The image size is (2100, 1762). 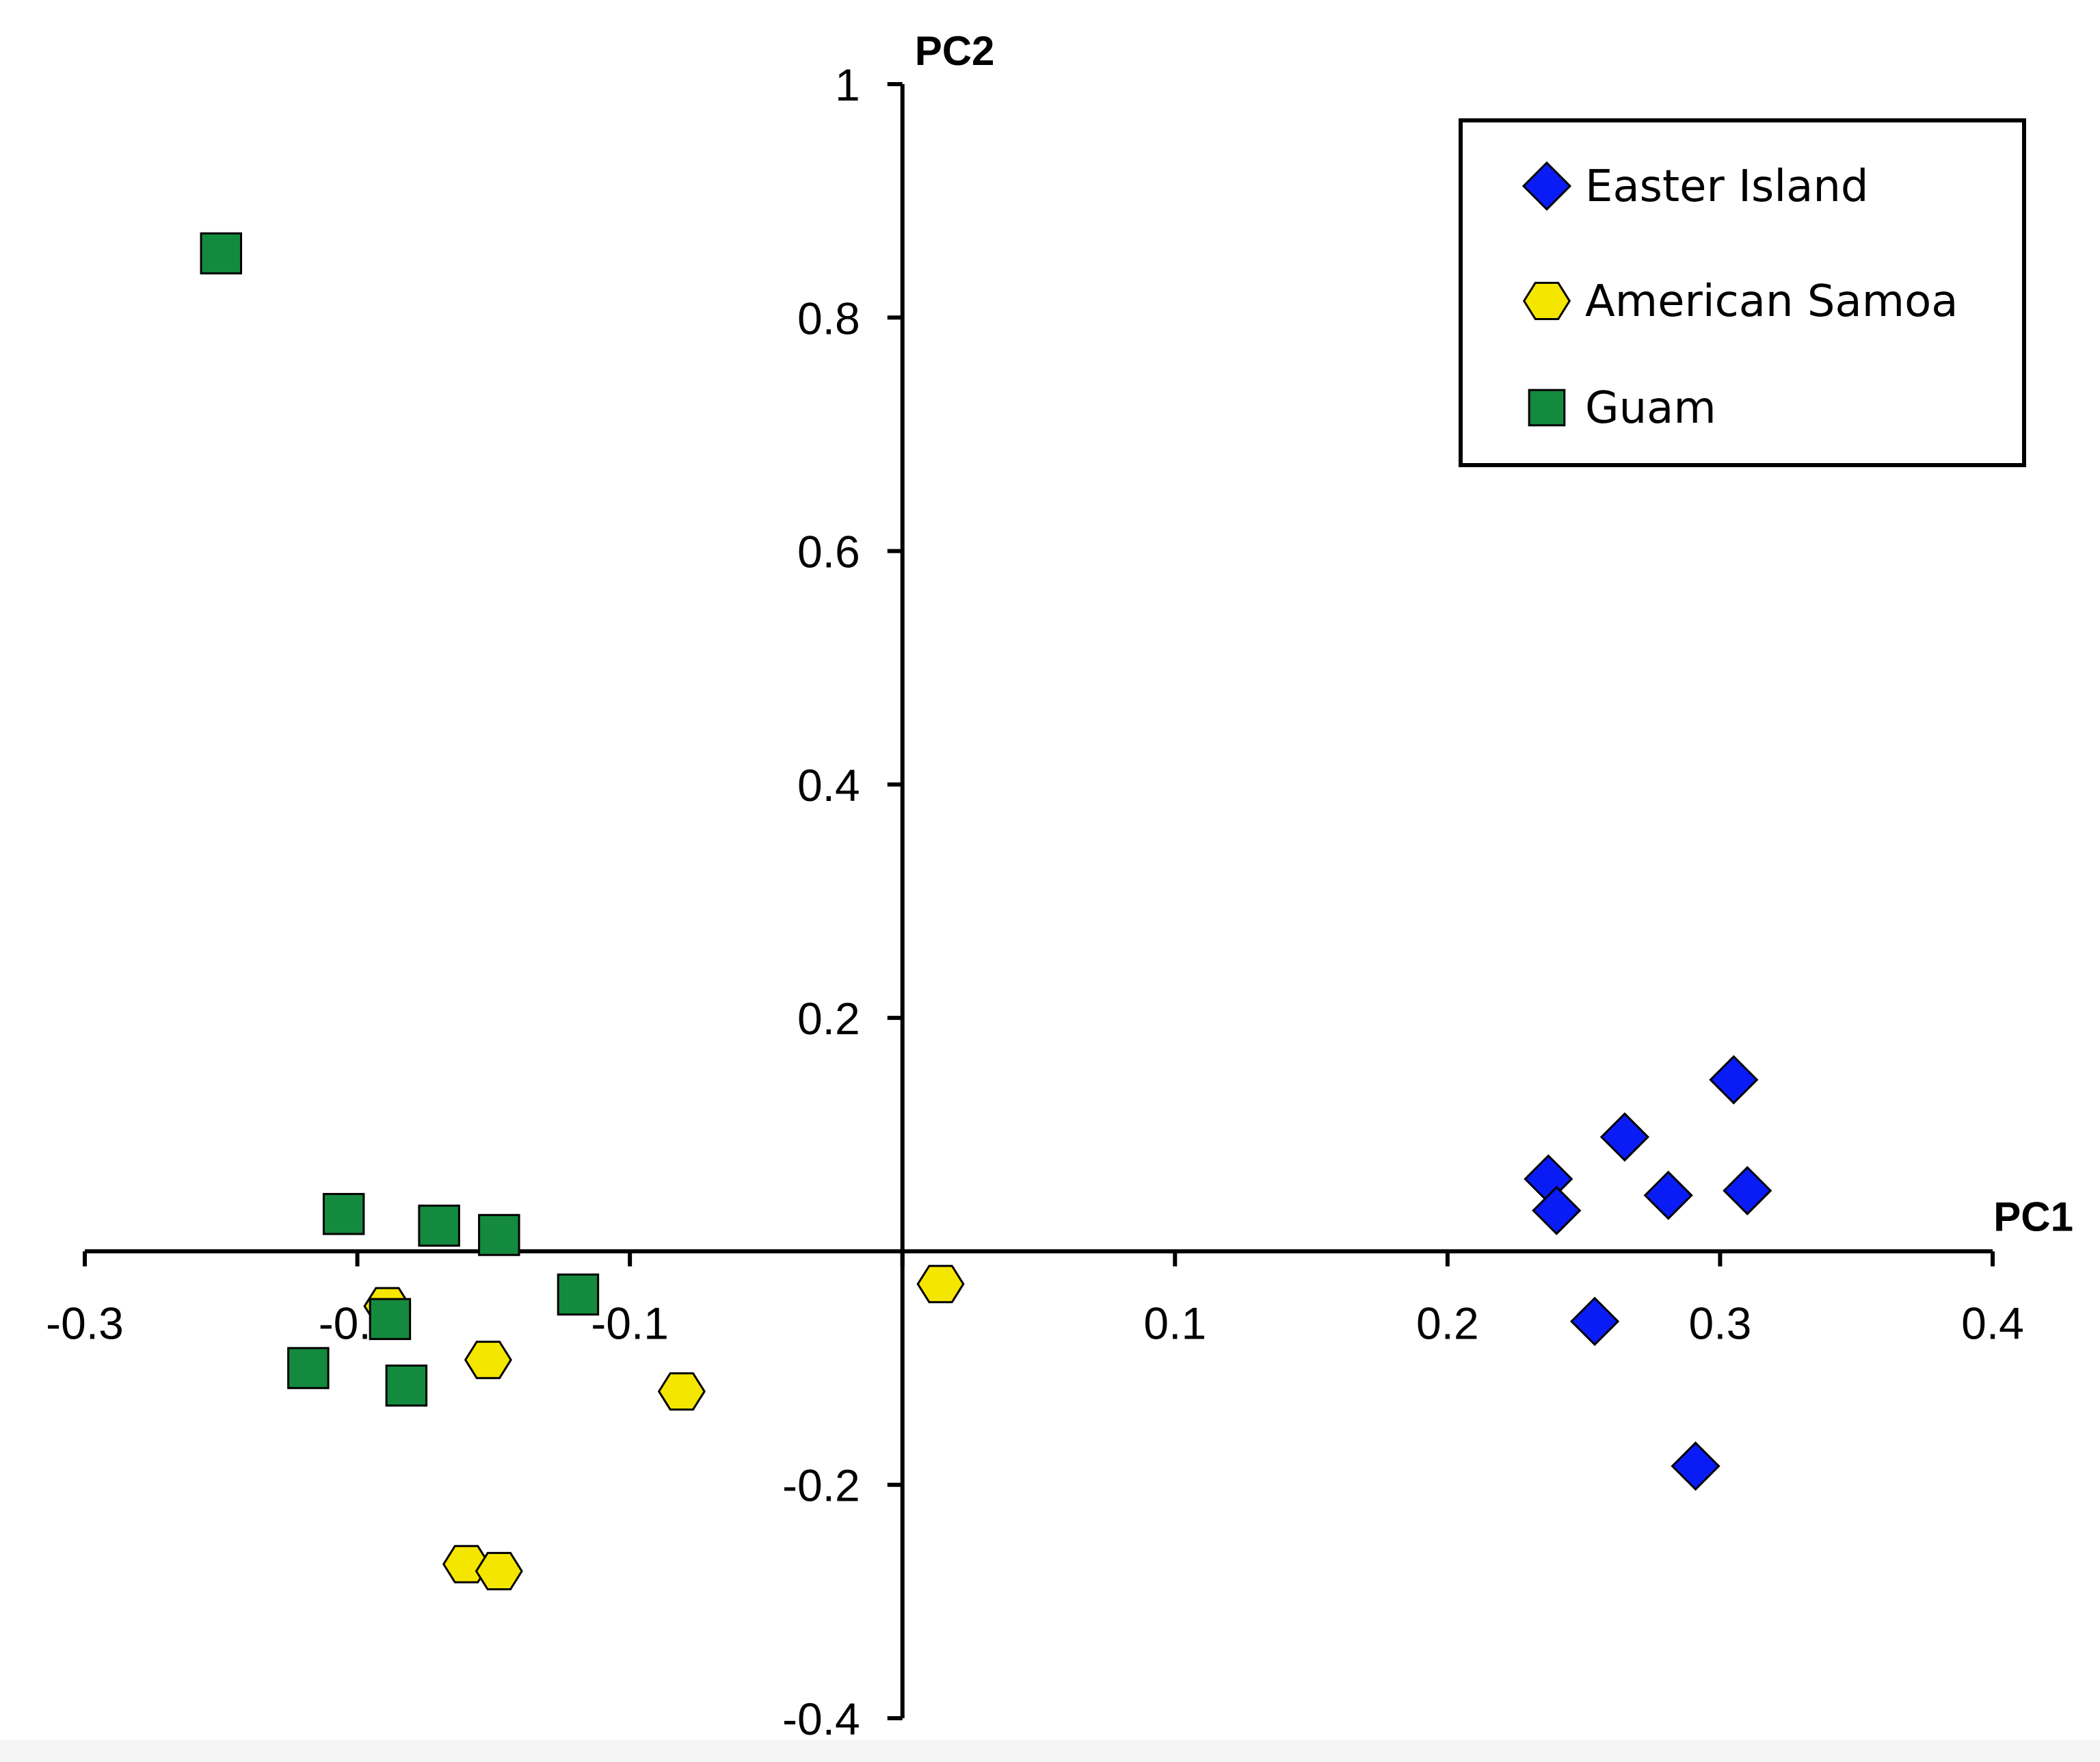 What do you see at coordinates (1035, 1299) in the screenshot?
I see `x-ticks: -0.3 -0.2 -0.1 0.1 0.2 0.3 0.4` at bounding box center [1035, 1299].